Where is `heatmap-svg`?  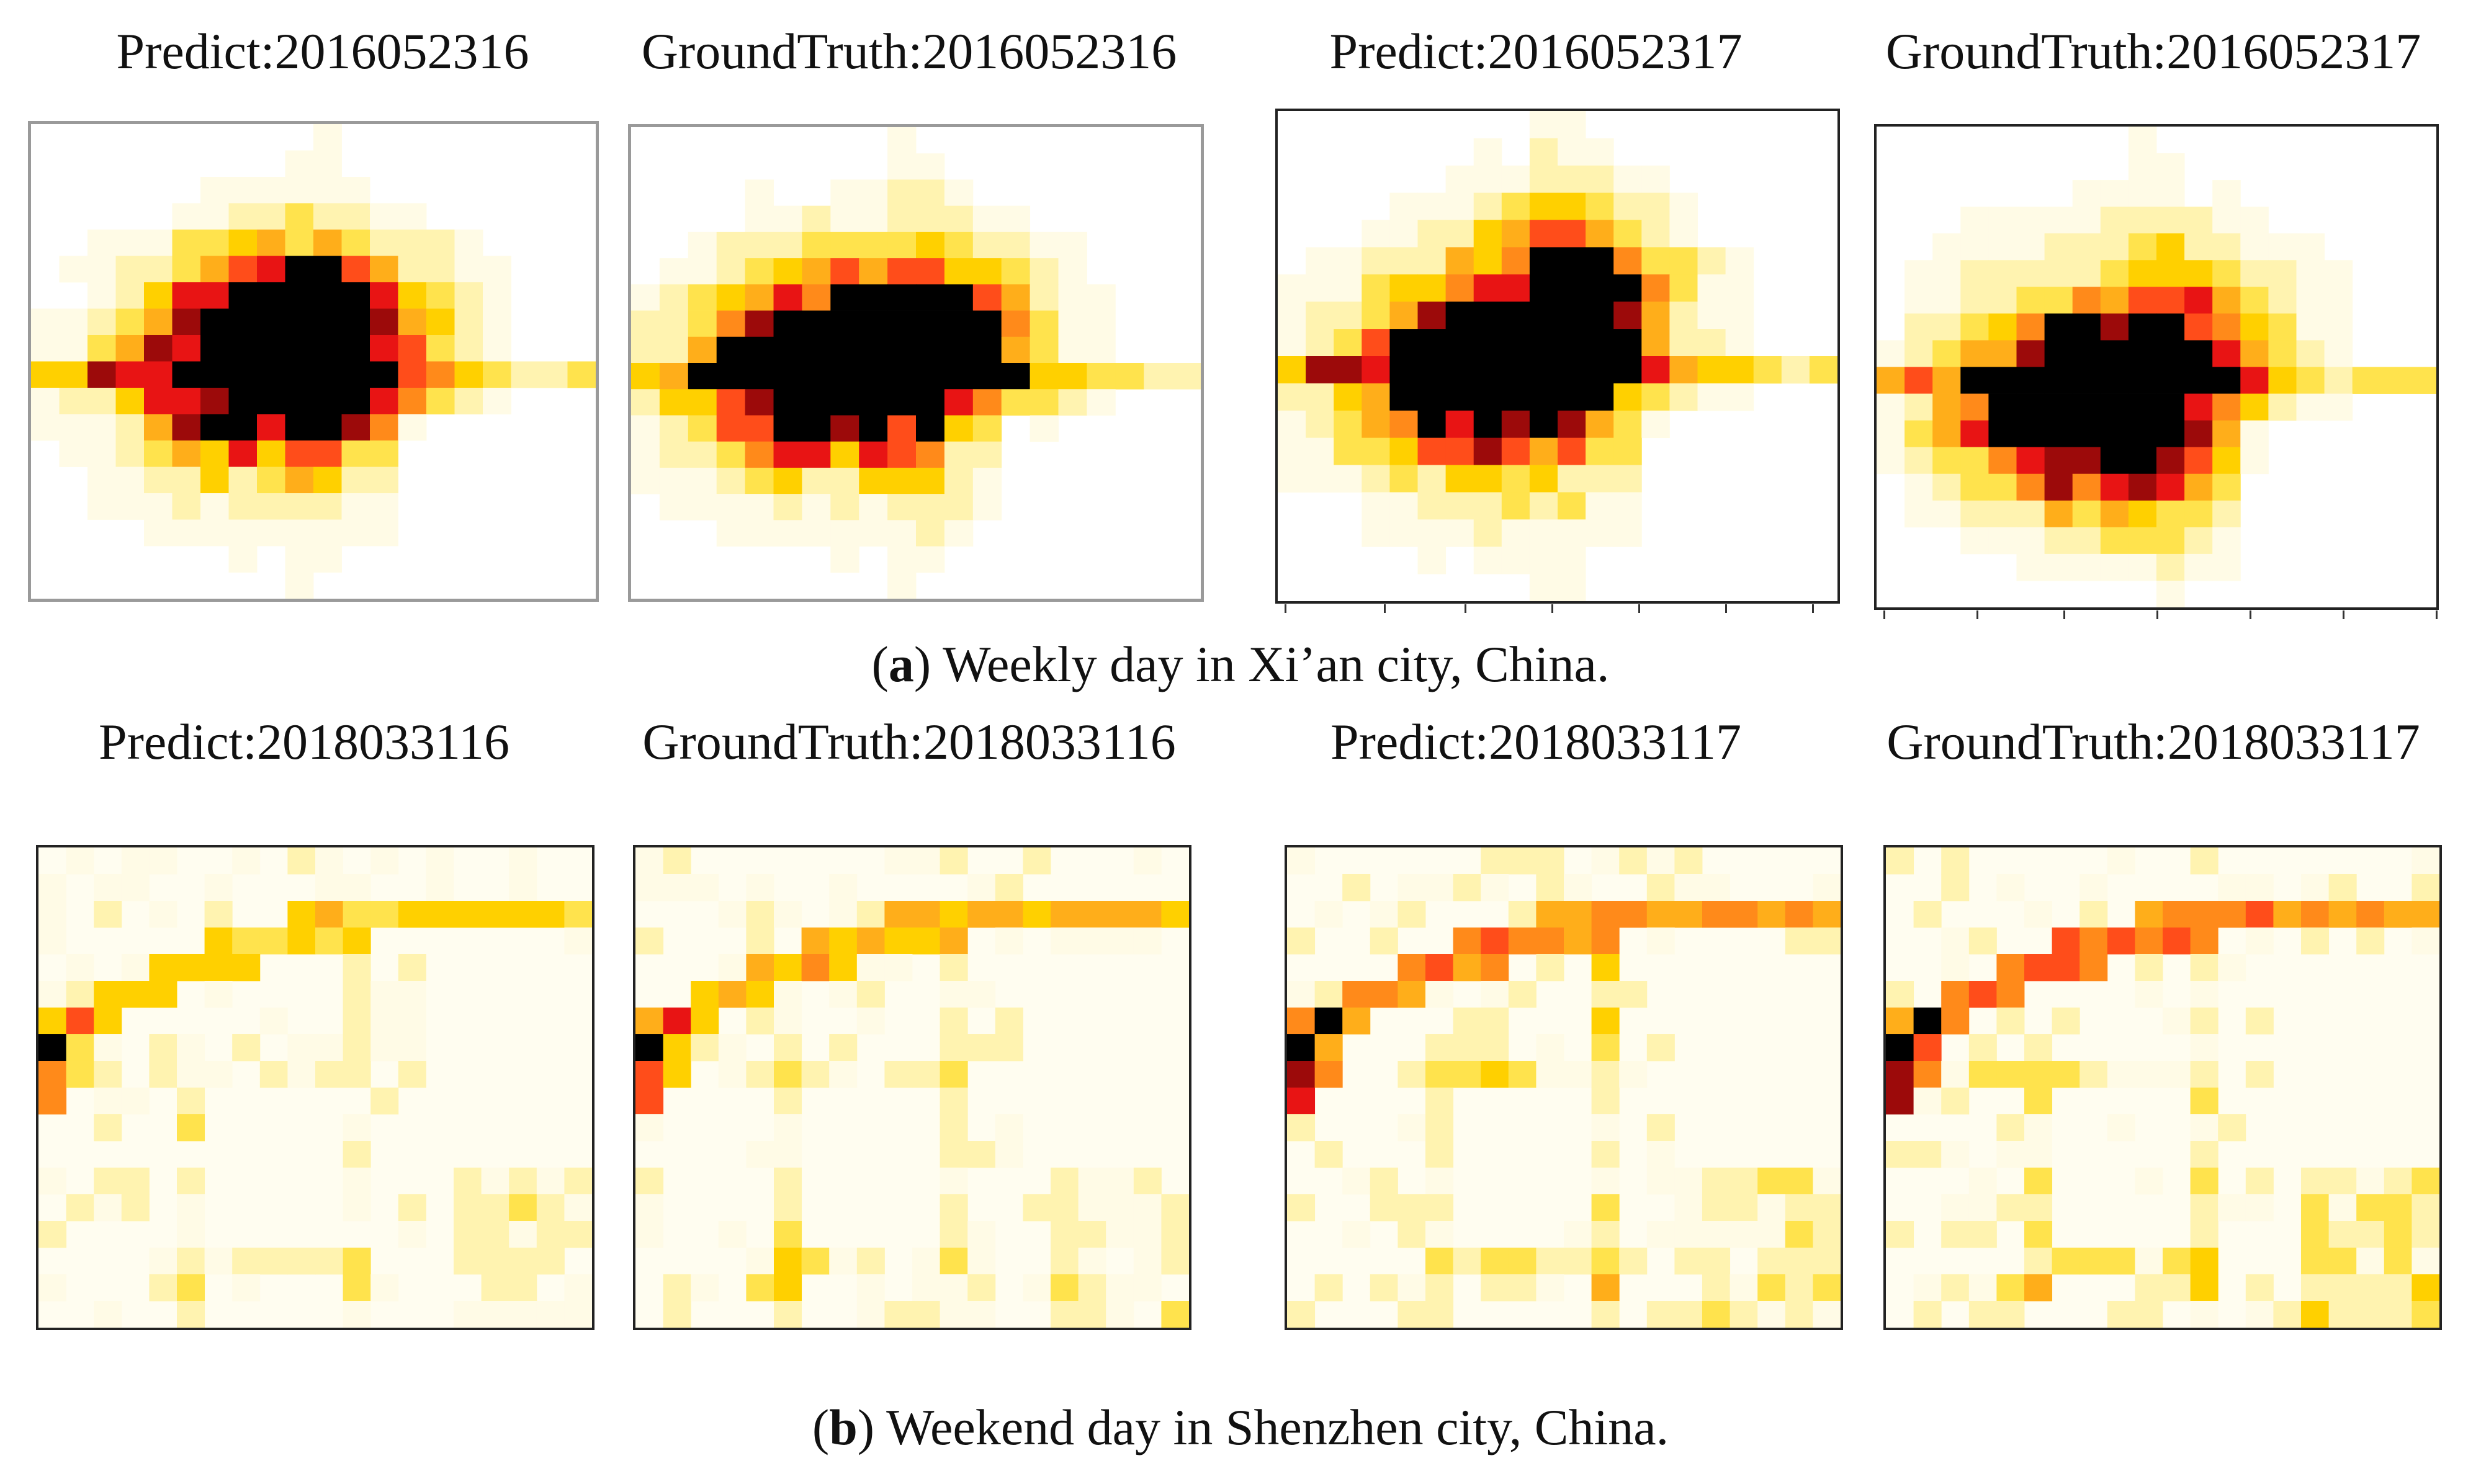
heatmap-svg is located at coordinates (315, 1087).